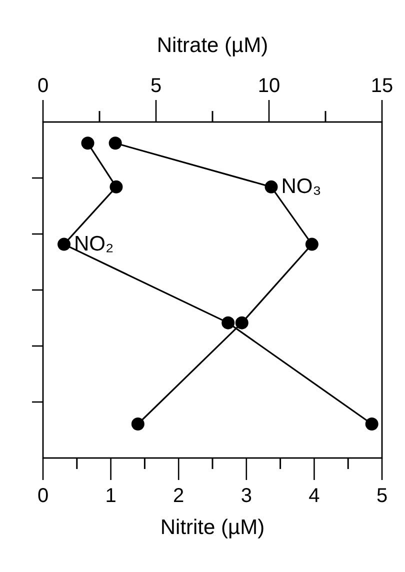 Image resolution: width=405 pixels, height=572 pixels. Describe the element at coordinates (110, 496) in the screenshot. I see `x-tick-label: 1` at that location.